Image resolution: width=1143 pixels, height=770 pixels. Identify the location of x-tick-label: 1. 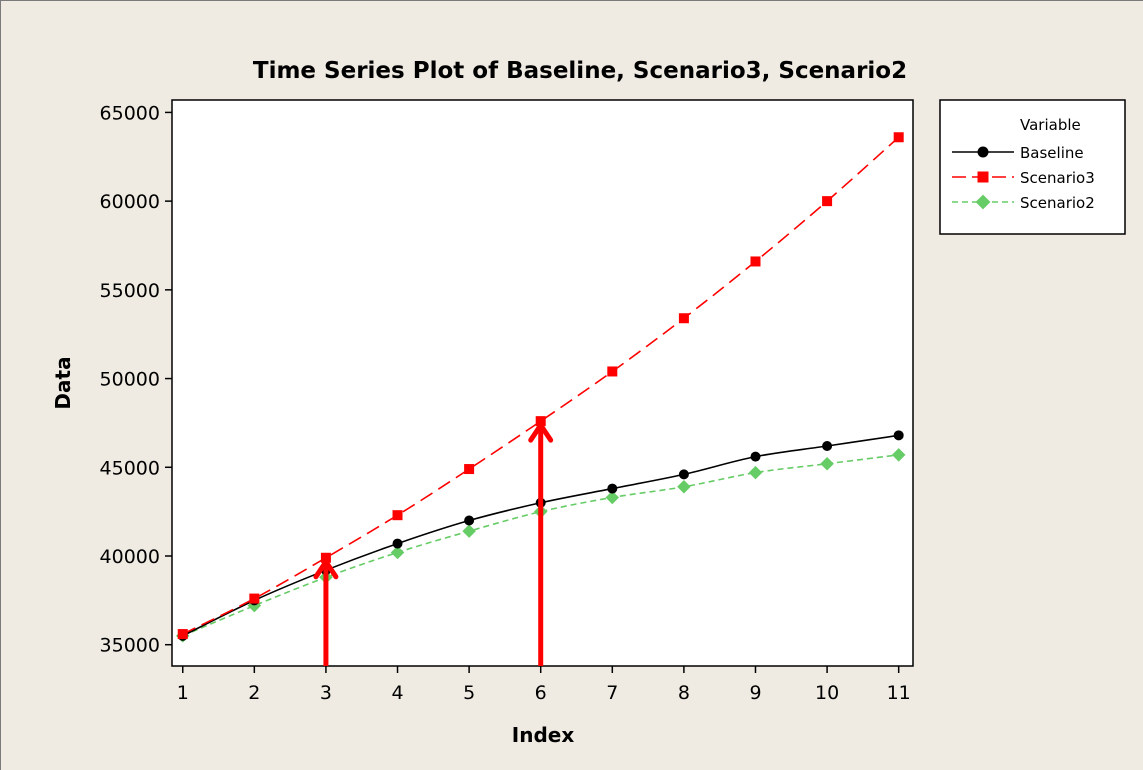
(183, 693).